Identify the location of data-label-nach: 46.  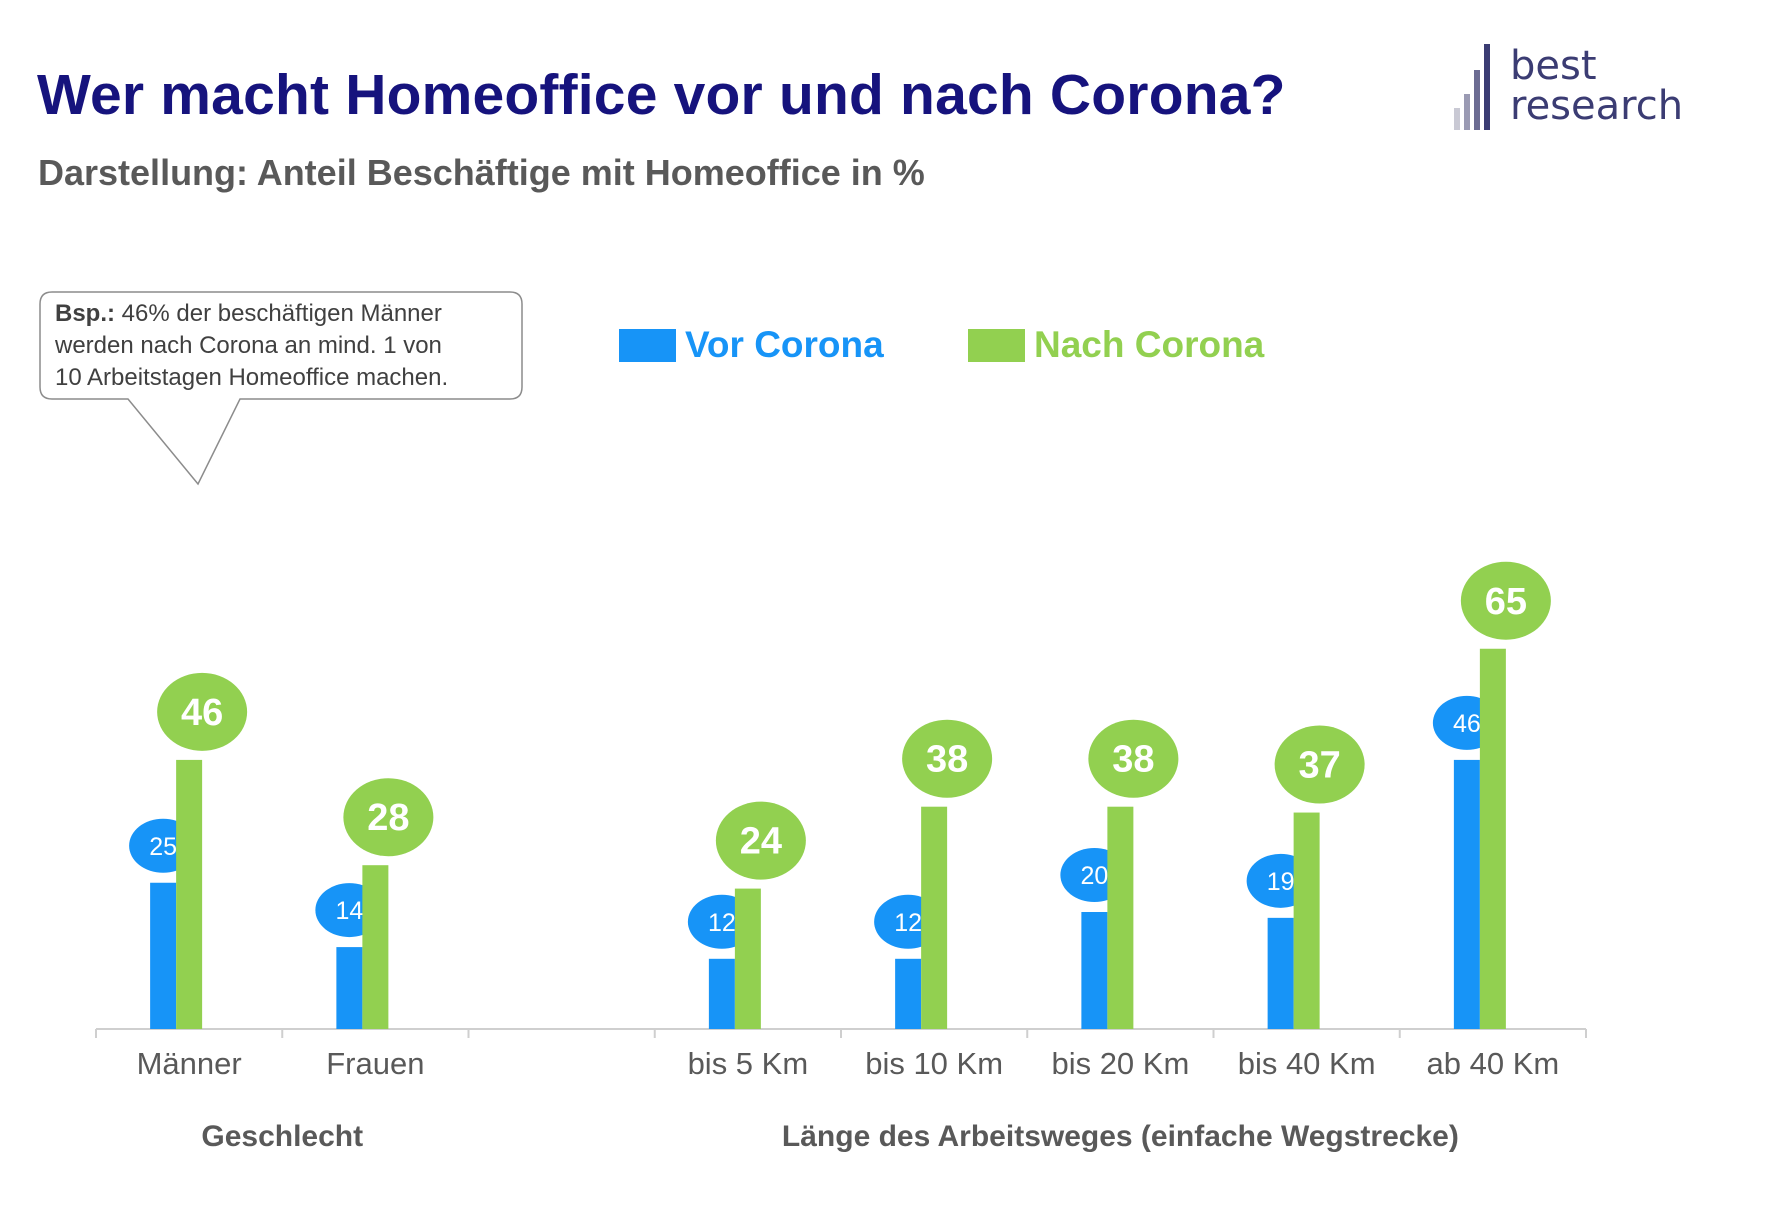
(202, 713).